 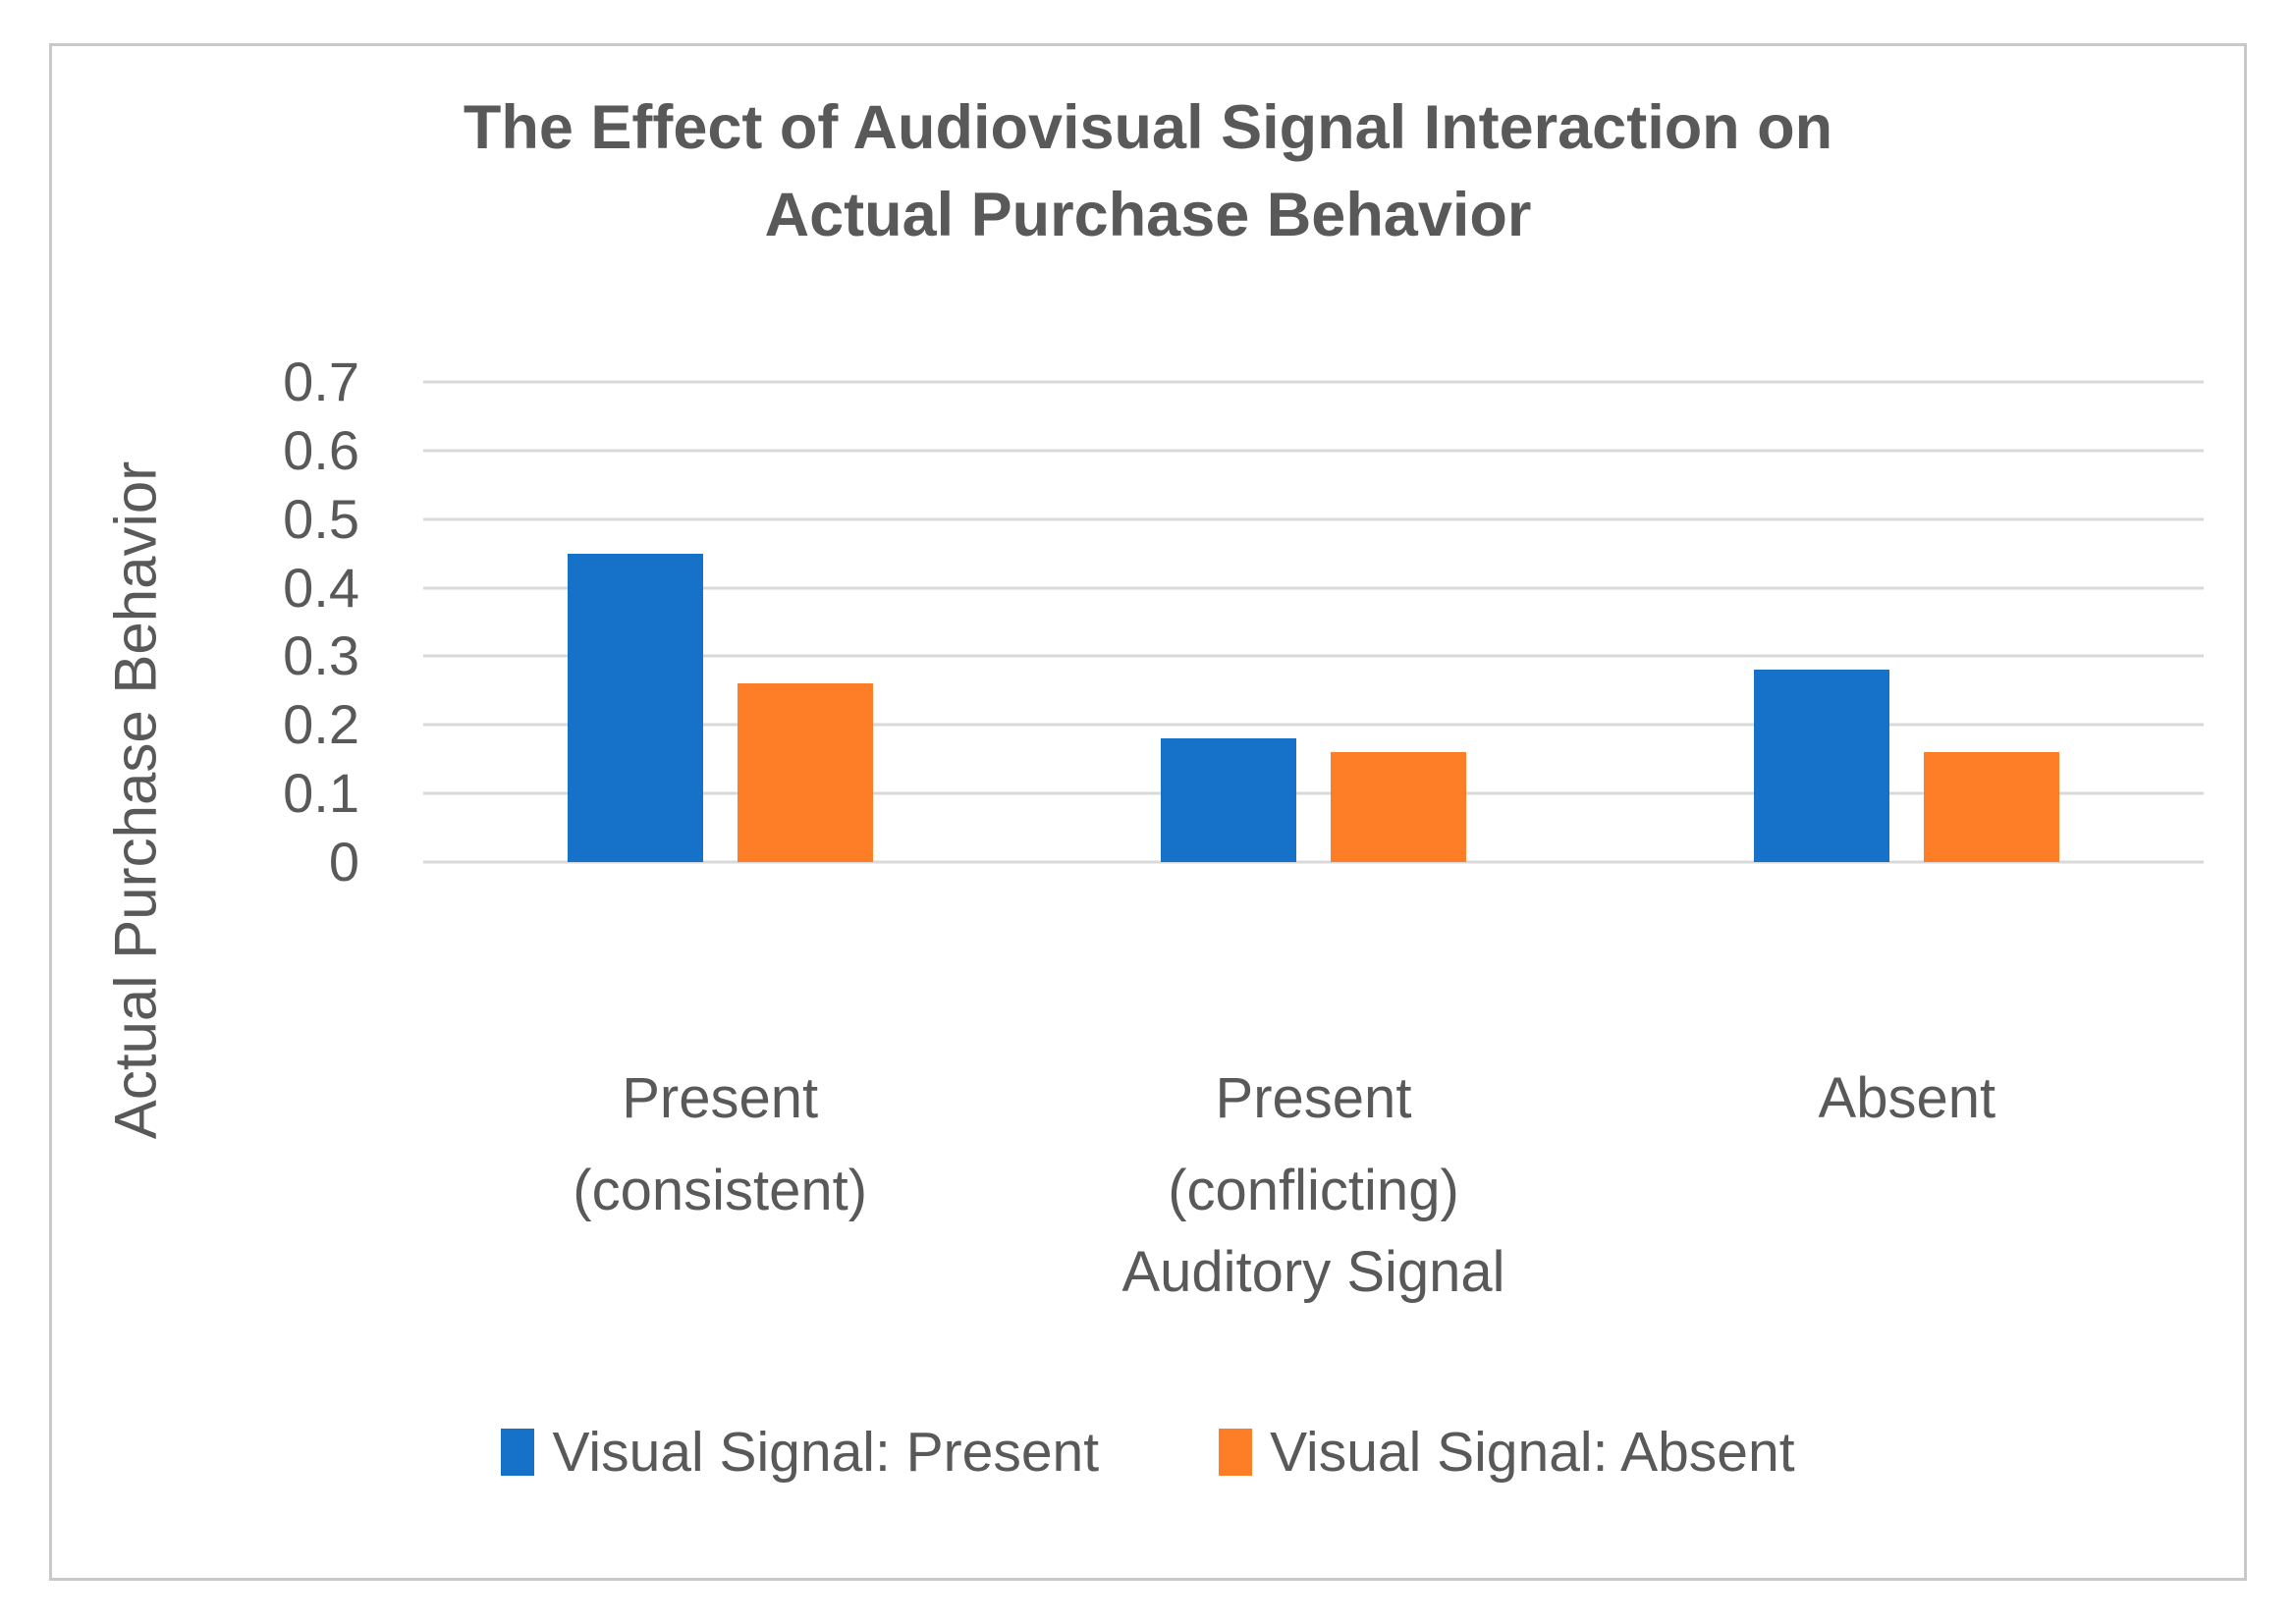 What do you see at coordinates (321, 519) in the screenshot?
I see `y-tick-label: 0.5` at bounding box center [321, 519].